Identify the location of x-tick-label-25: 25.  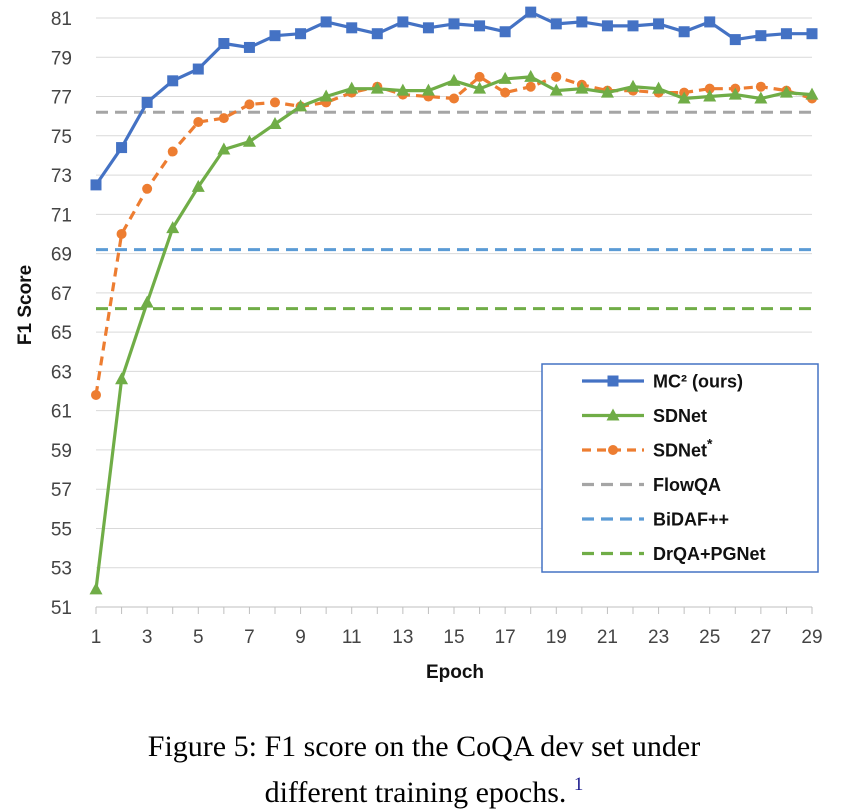
(709, 637).